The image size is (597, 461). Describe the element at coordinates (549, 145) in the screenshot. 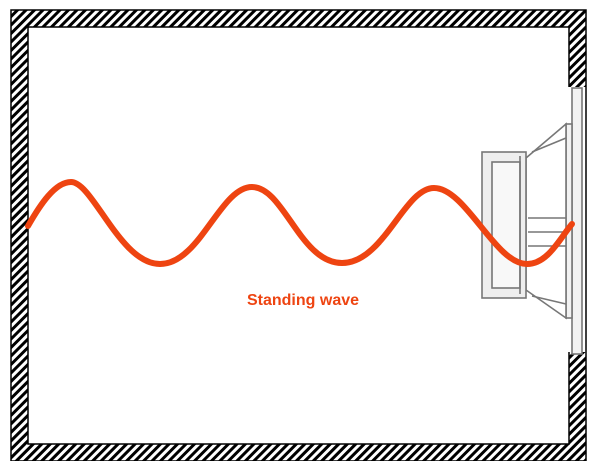

I see `speaker-cone-line-upper` at that location.